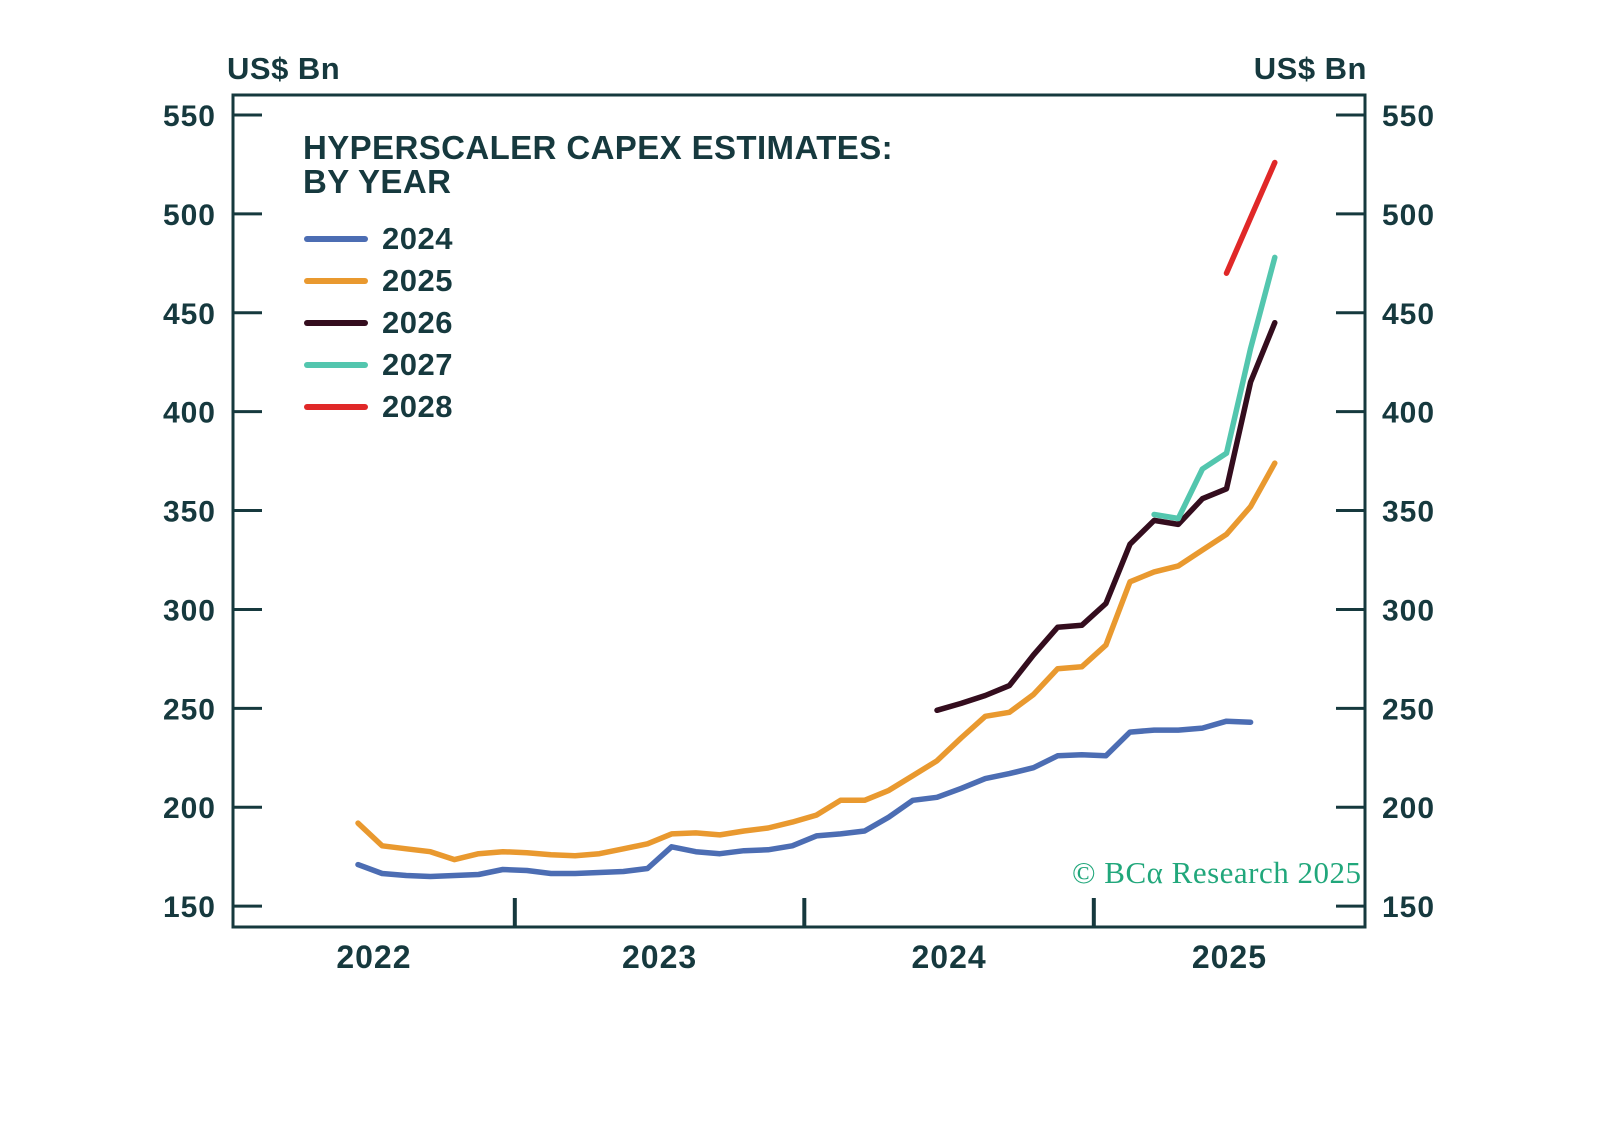  I want to click on chart-title: HYPERSCALER CAPEX ESTIMATES: BY YEAR, so click(598, 165).